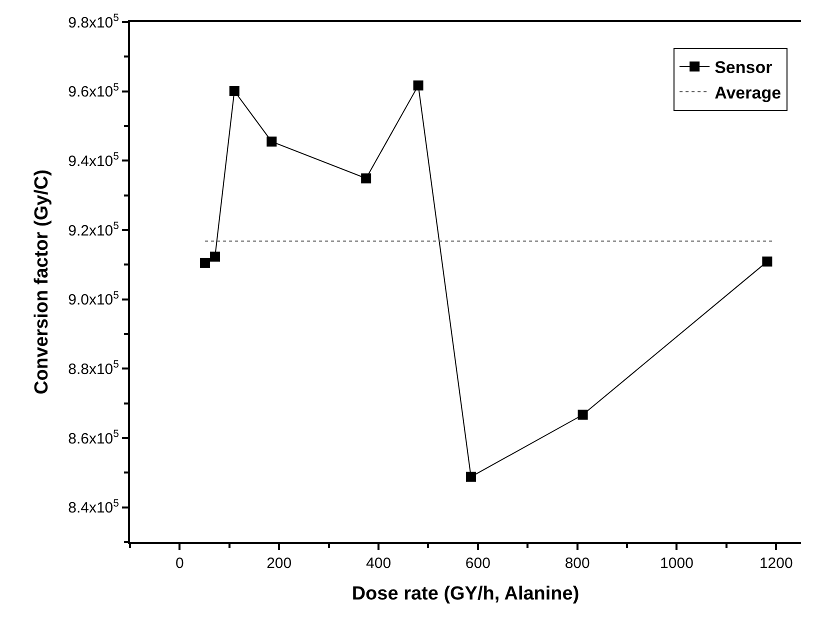 Image resolution: width=826 pixels, height=622 pixels. Describe the element at coordinates (94, 230) in the screenshot. I see `y-tick-label: 9.2x10$^{5}$` at that location.